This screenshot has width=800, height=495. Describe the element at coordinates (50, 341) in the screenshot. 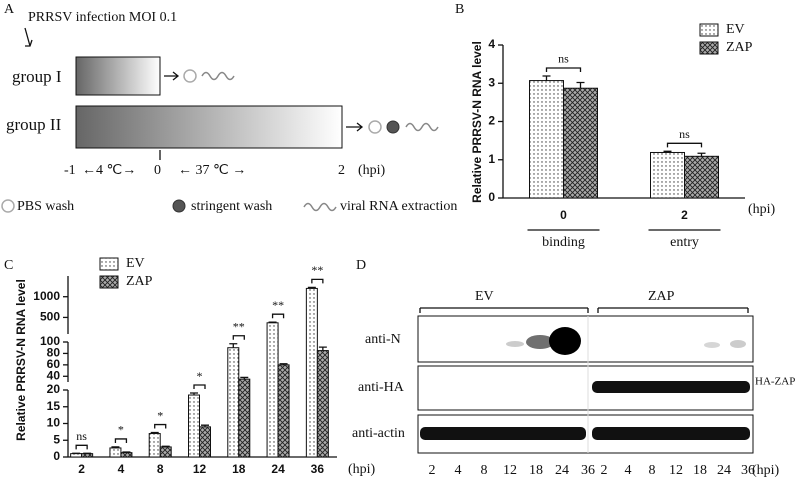

I see `y-tick-label: 100` at that location.